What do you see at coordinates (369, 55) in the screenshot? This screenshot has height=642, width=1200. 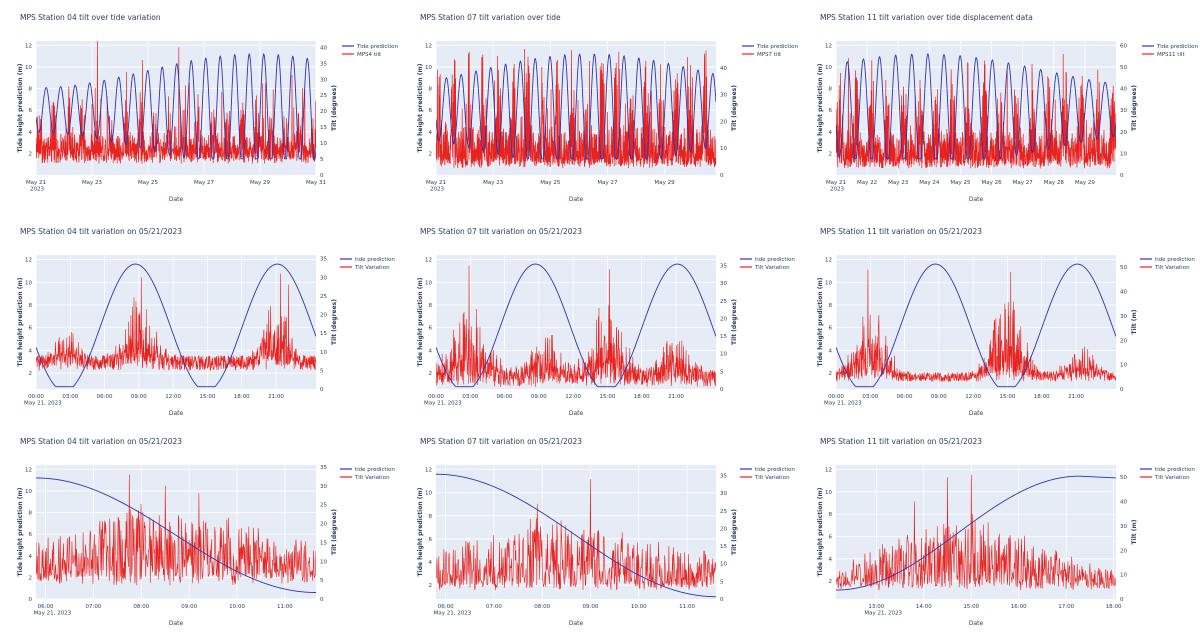 I see `legend-label: MPS4 tilt` at bounding box center [369, 55].